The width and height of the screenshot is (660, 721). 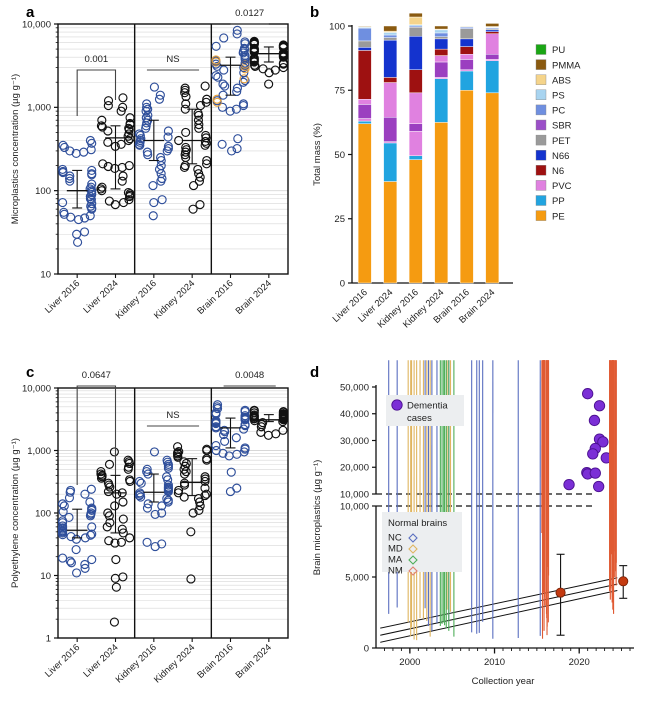 I want to click on svg-text:Microplastics concentration (µ: Microplastics concentration (µg g⁻¹), so click(x=15, y=149).